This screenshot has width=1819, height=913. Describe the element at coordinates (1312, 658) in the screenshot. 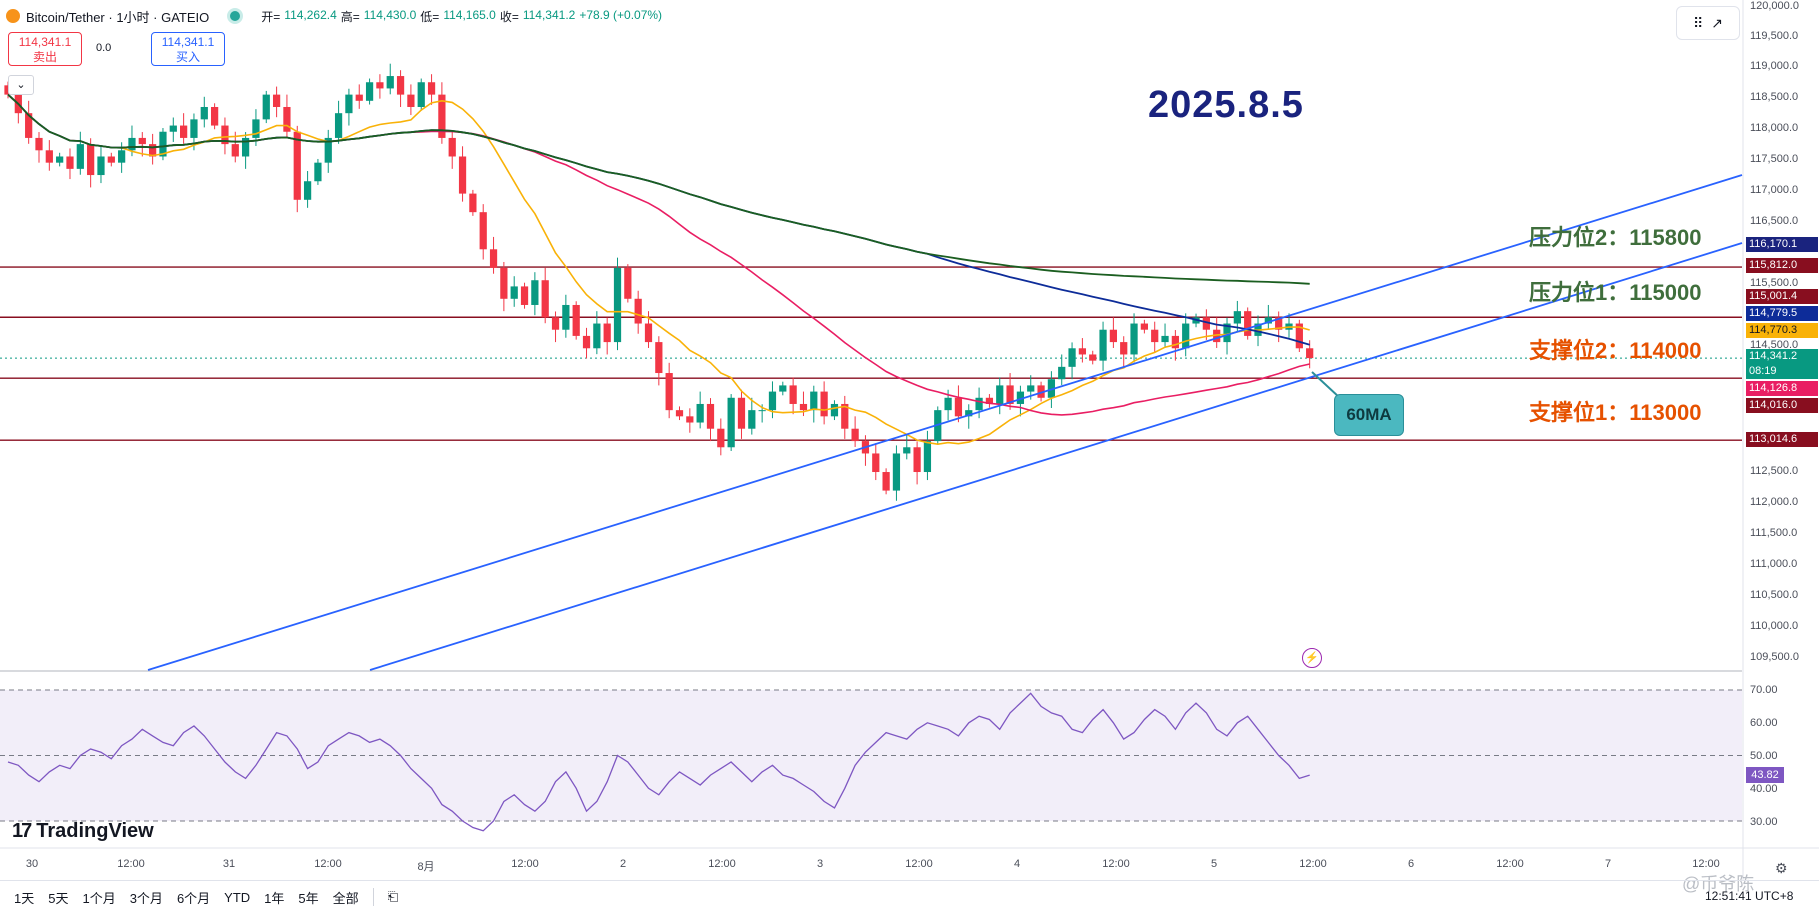

I see `lightning-icon: ⚡` at that location.